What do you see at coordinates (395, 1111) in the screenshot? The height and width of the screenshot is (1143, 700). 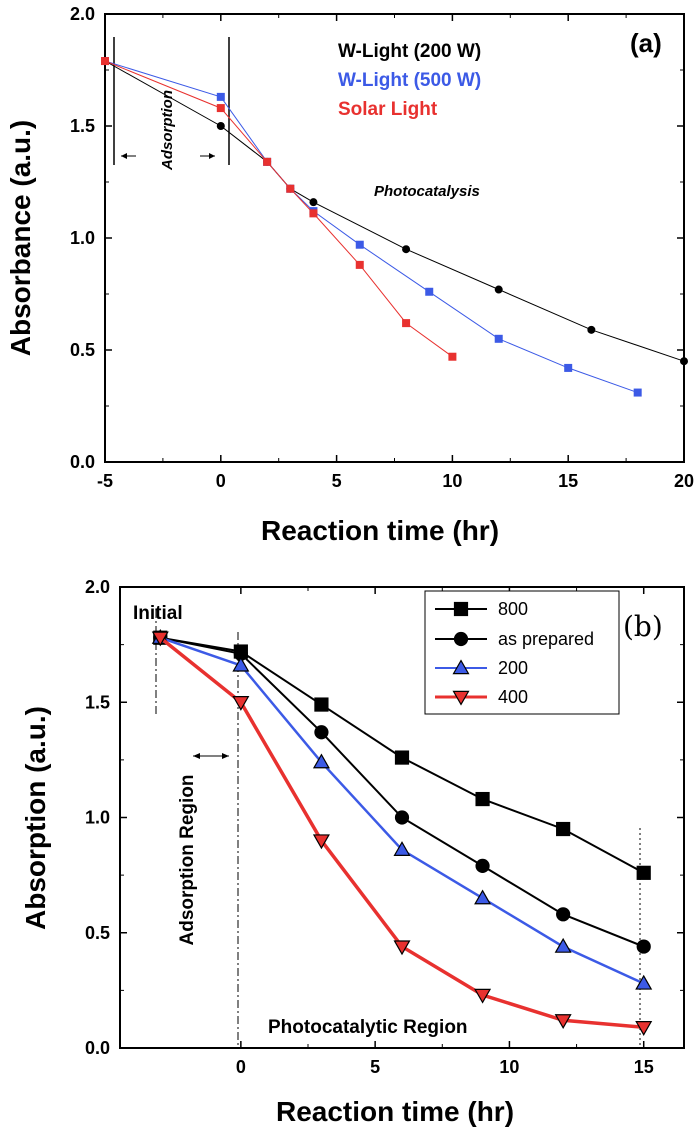 I see `x-axis-label-b: Reaction time (hr)` at bounding box center [395, 1111].